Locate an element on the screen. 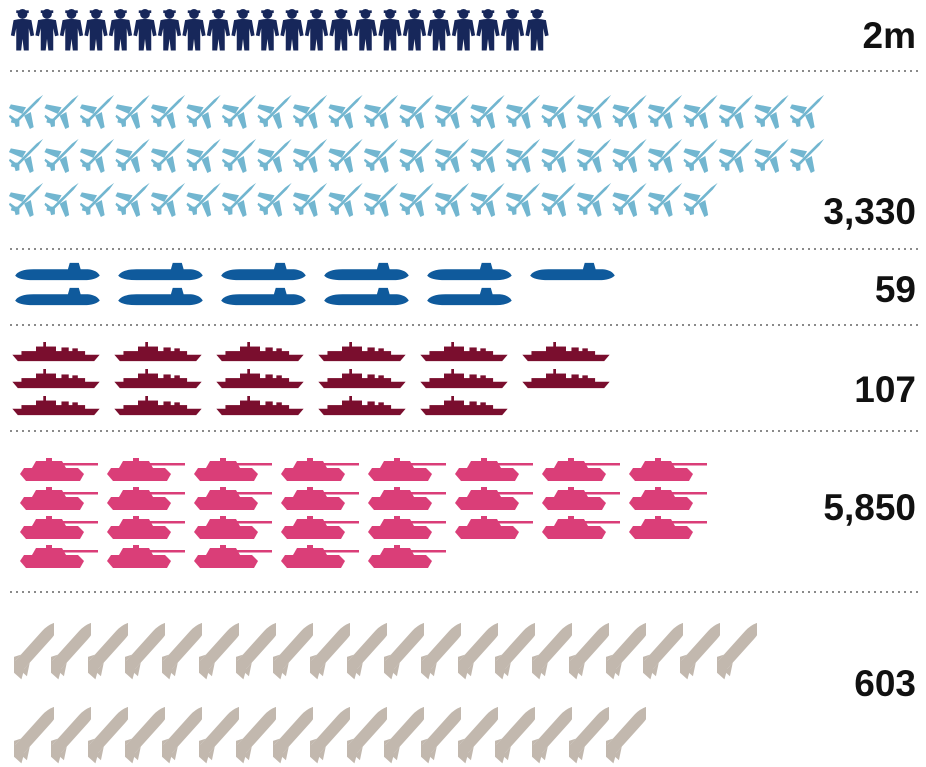 The image size is (926, 767). warships-value-label: 107 is located at coordinates (885, 389).